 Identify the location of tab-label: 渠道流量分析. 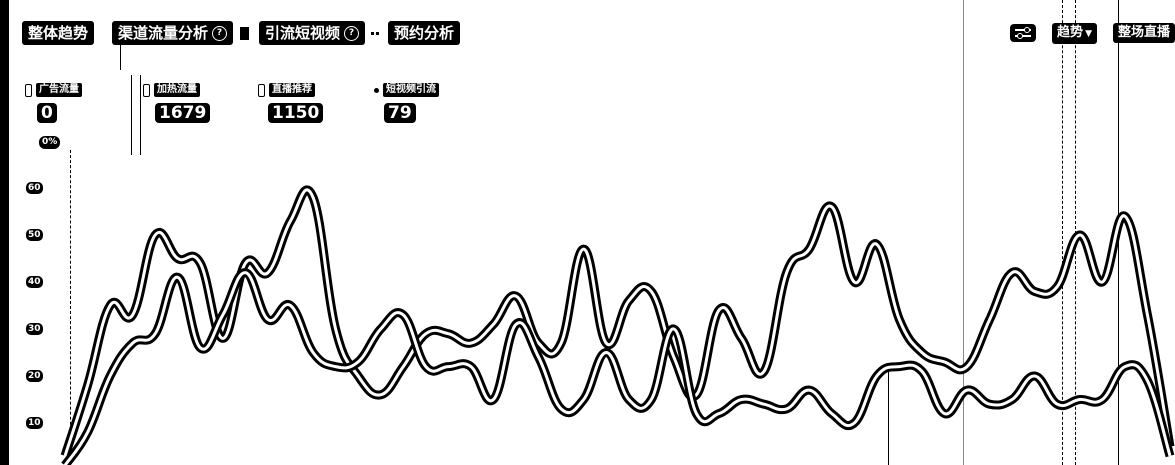
(163, 33).